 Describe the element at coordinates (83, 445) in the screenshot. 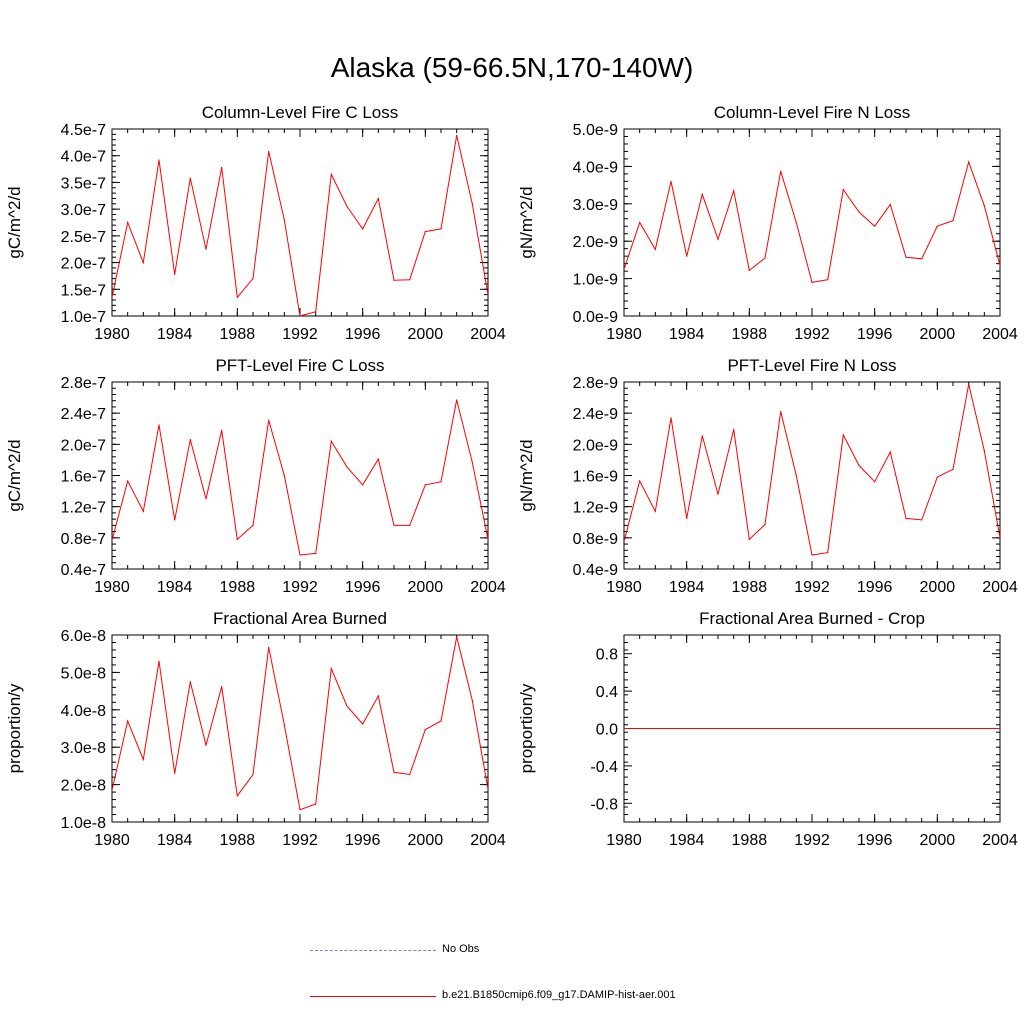

I see `y-tick-label: 2.0e-7` at that location.